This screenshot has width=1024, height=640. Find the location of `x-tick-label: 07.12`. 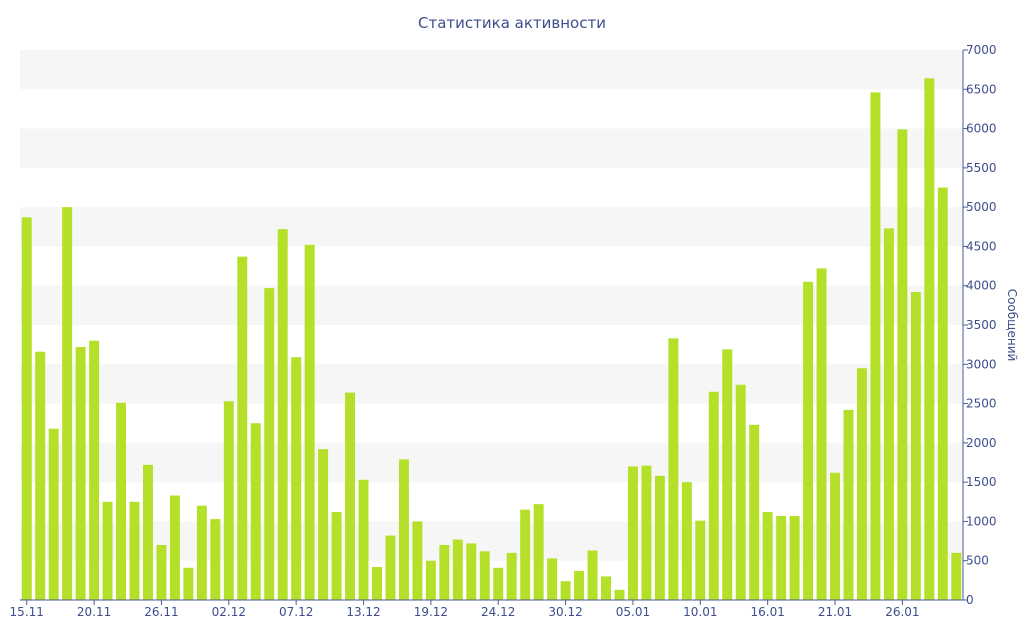

x-tick-label: 07.12 is located at coordinates (296, 612).